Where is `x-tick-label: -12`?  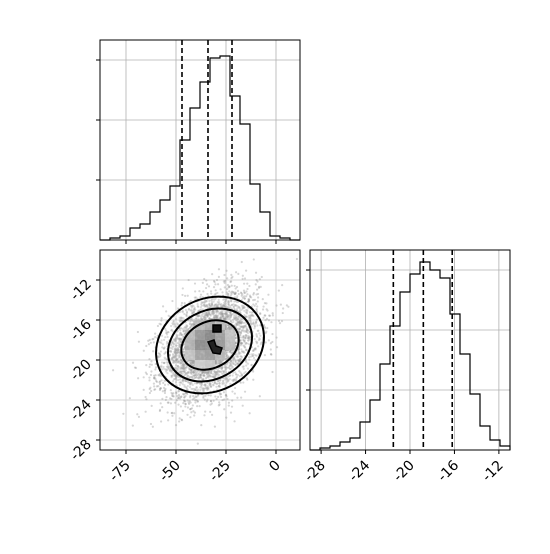 x-tick-label: -12 is located at coordinates (492, 471).